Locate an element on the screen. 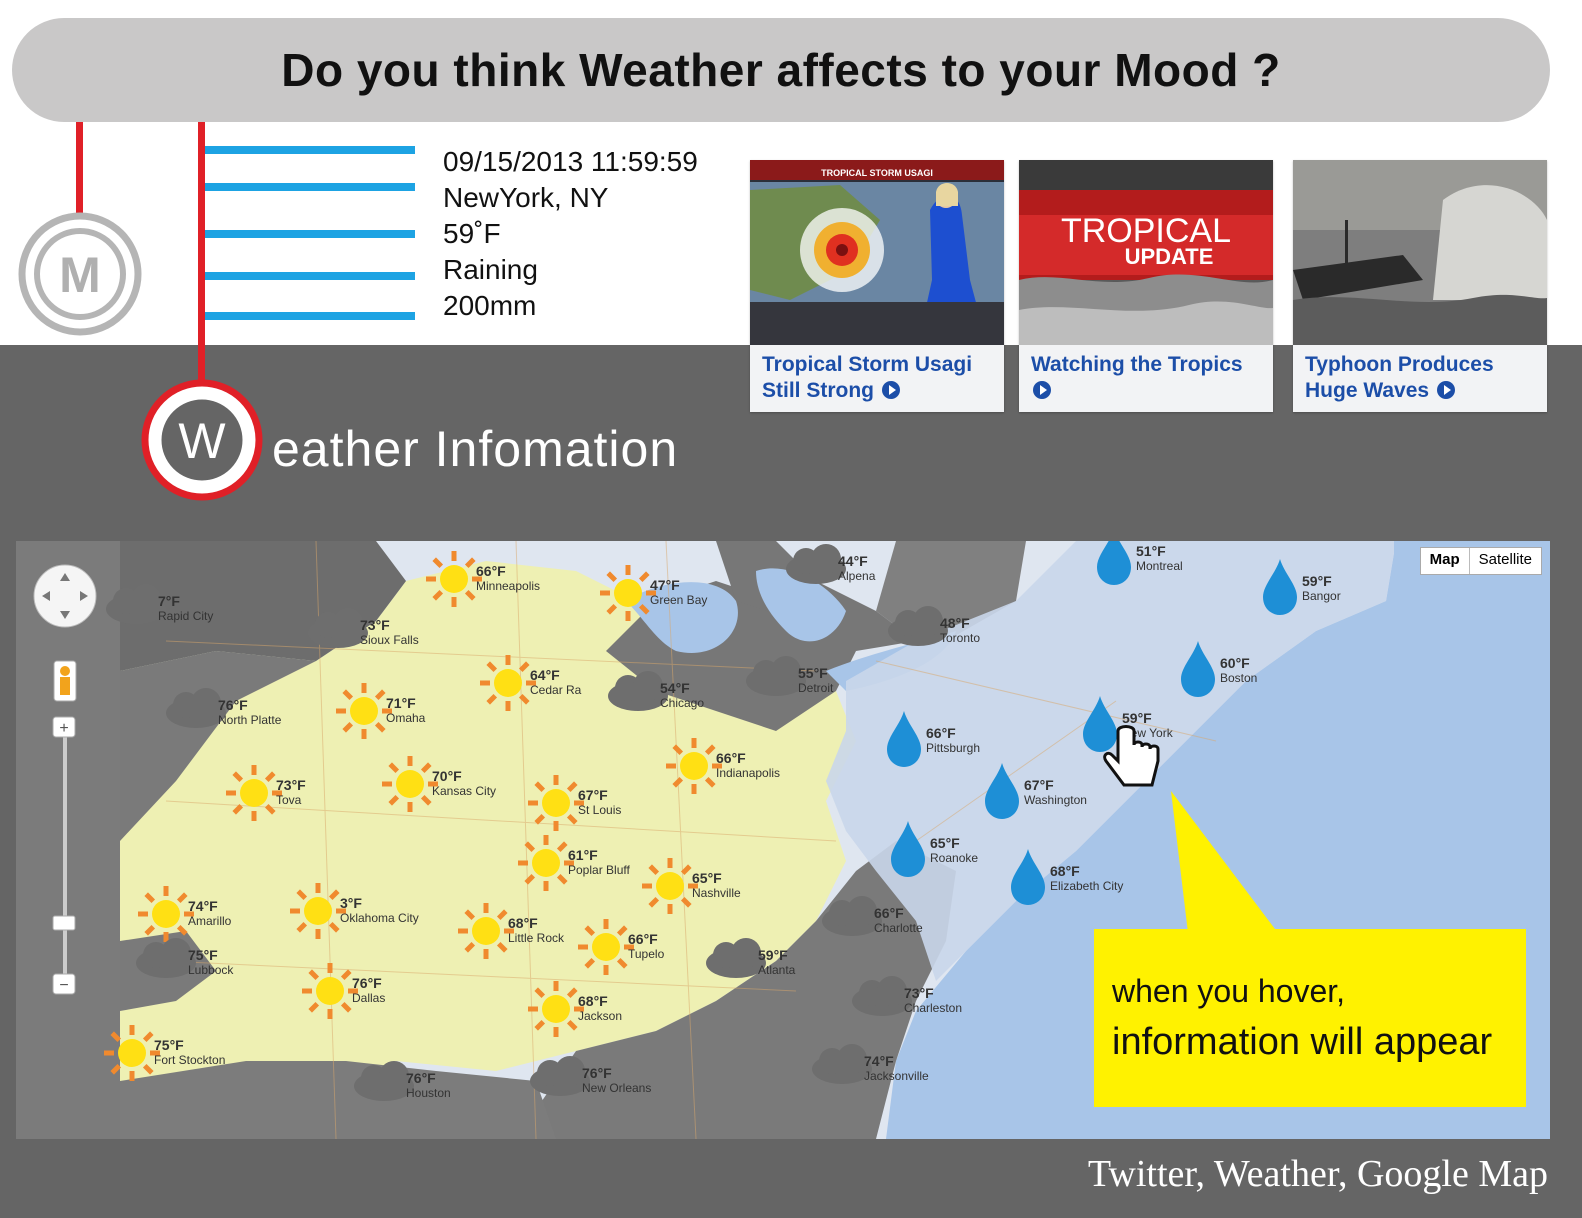 This screenshot has height=1218, width=1582. weather-badge-icon: W is located at coordinates (202, 440).